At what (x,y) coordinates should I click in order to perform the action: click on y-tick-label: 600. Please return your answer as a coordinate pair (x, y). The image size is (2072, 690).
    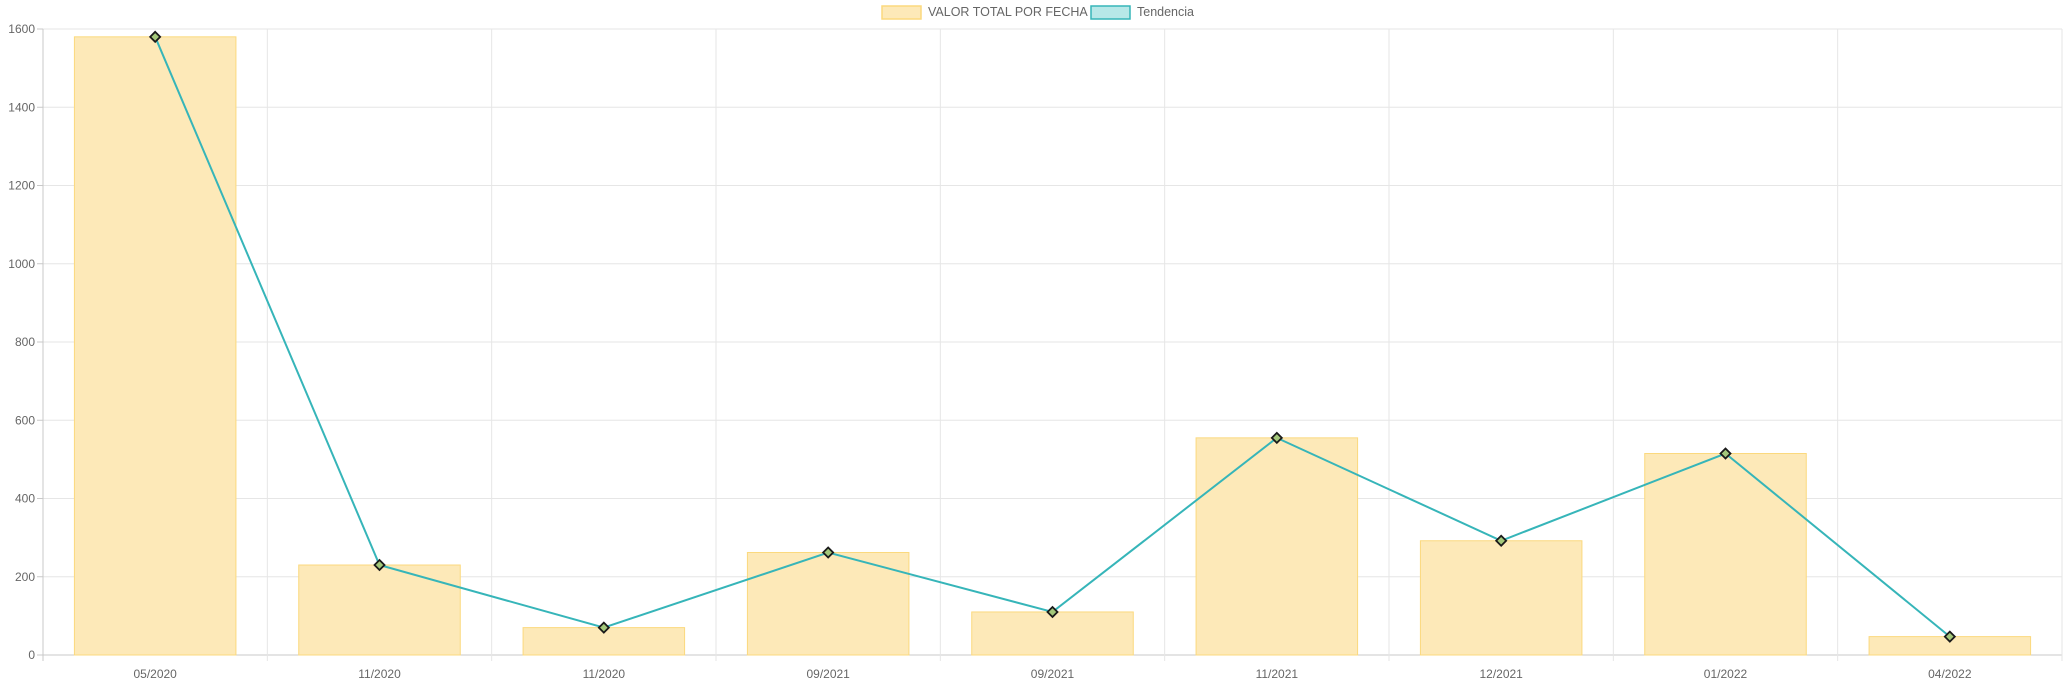
    Looking at the image, I should click on (25, 420).